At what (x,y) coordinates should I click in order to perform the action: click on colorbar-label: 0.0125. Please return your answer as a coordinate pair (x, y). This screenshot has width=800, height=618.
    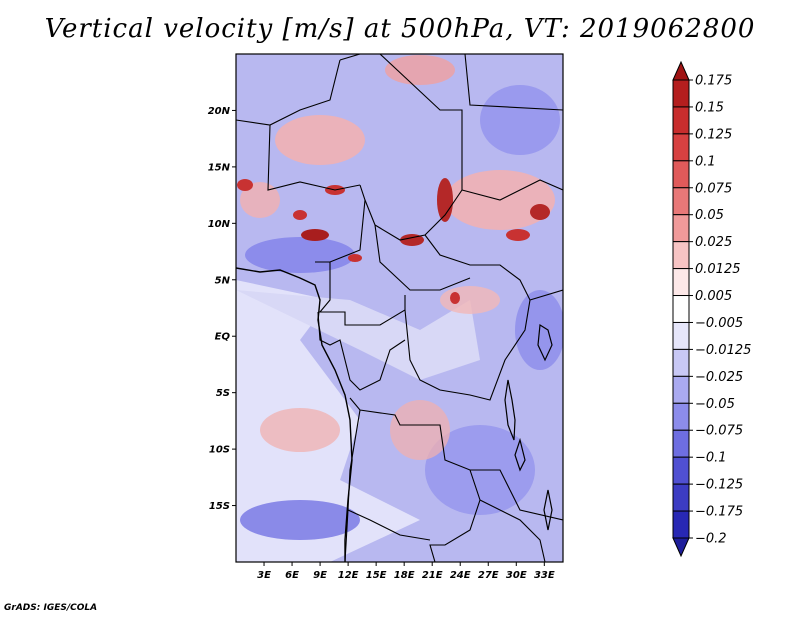
    Looking at the image, I should click on (718, 269).